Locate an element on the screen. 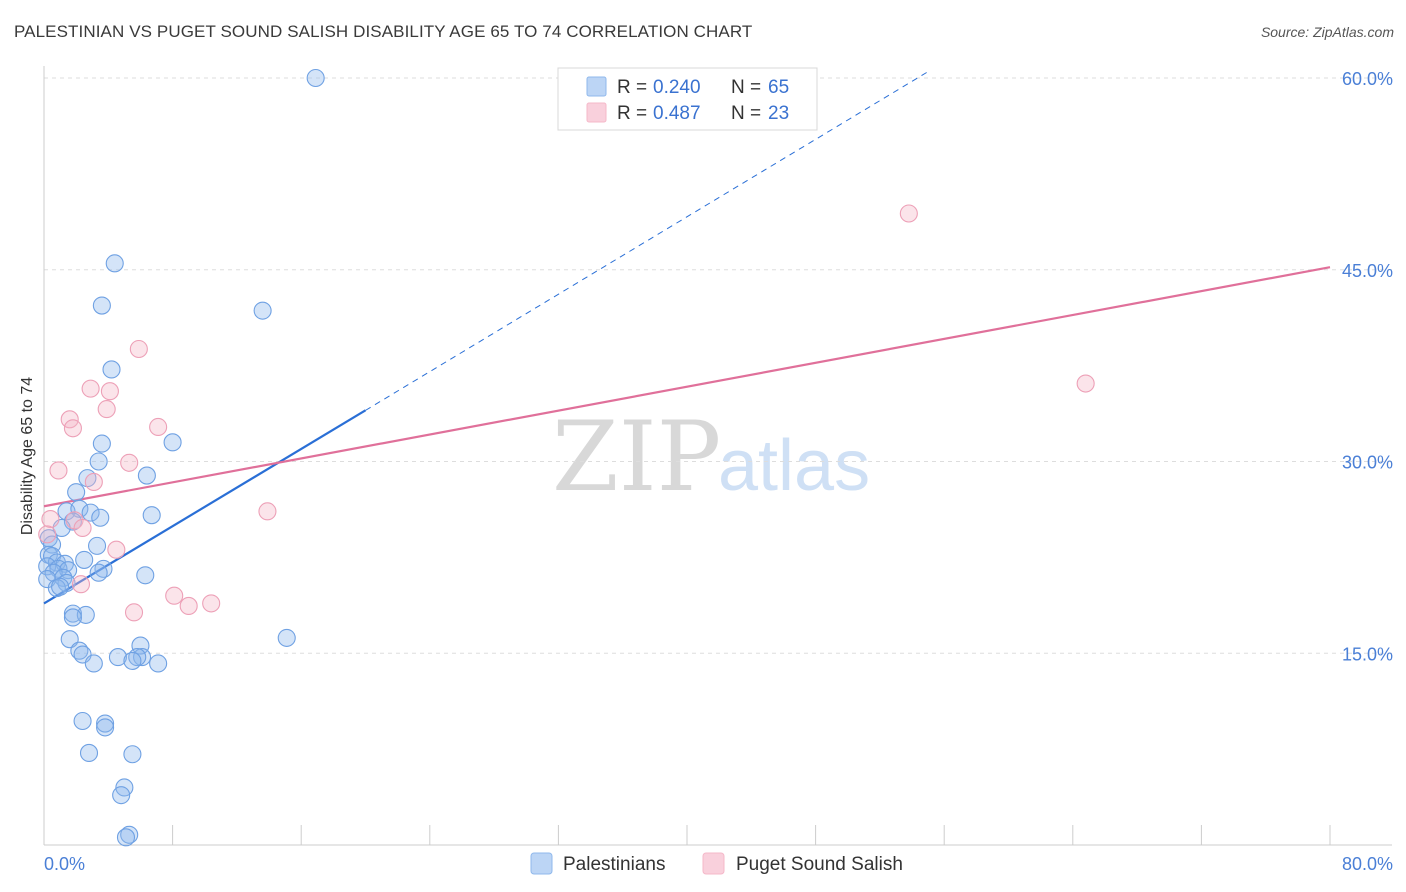  legend-n-label-1: N = is located at coordinates (746, 87).